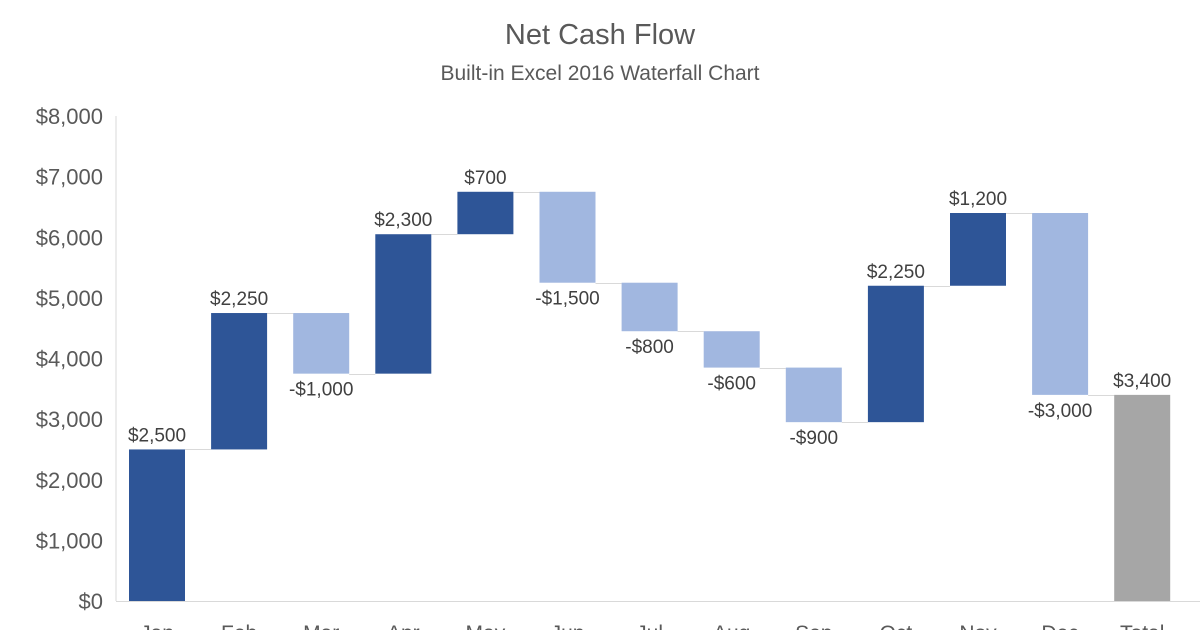 The image size is (1200, 630). What do you see at coordinates (69, 177) in the screenshot?
I see `y-tick-label: $7,000` at bounding box center [69, 177].